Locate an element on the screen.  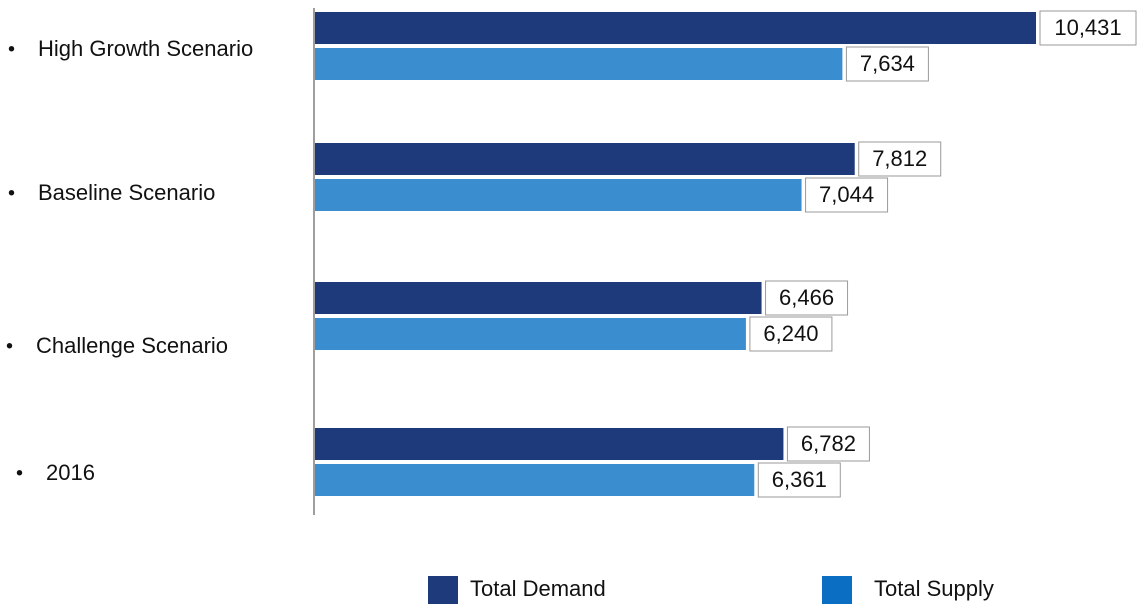
bar-total-supply-high-growth-scenario is located at coordinates (579, 64).